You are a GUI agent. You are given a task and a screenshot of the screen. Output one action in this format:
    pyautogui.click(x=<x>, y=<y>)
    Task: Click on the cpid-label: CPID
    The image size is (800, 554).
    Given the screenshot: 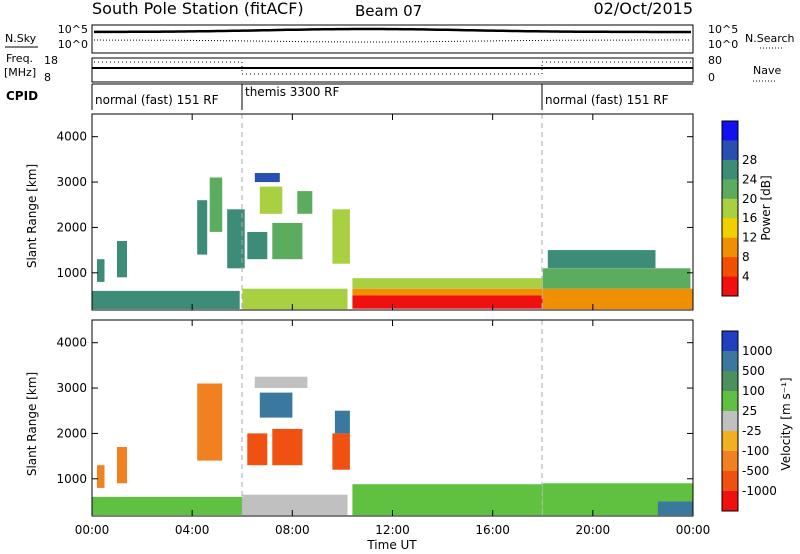 What is the action you would take?
    pyautogui.click(x=22, y=96)
    